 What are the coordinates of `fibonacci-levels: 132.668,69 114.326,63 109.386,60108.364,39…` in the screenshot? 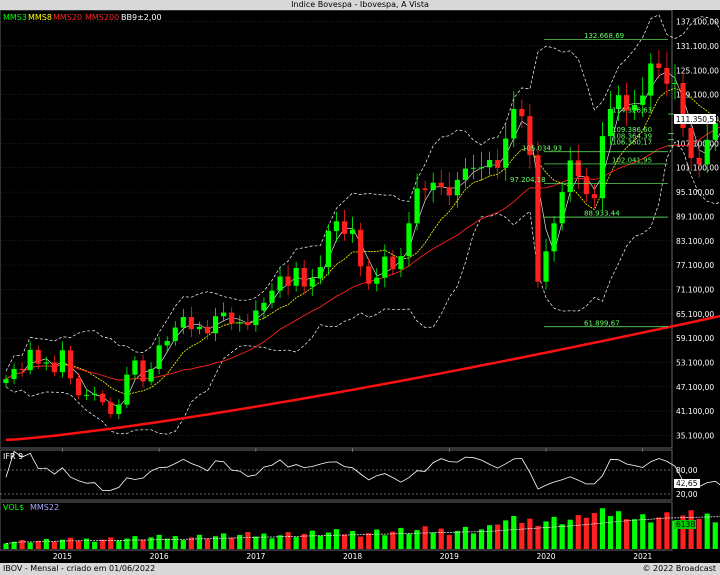 It's located at (592, 179).